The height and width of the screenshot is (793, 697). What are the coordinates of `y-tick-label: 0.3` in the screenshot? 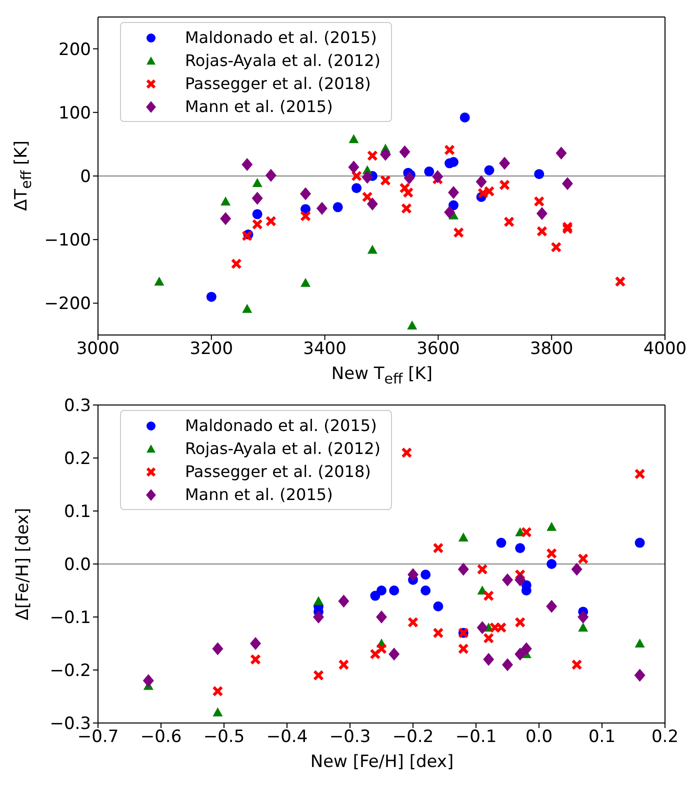 It's located at (77, 406).